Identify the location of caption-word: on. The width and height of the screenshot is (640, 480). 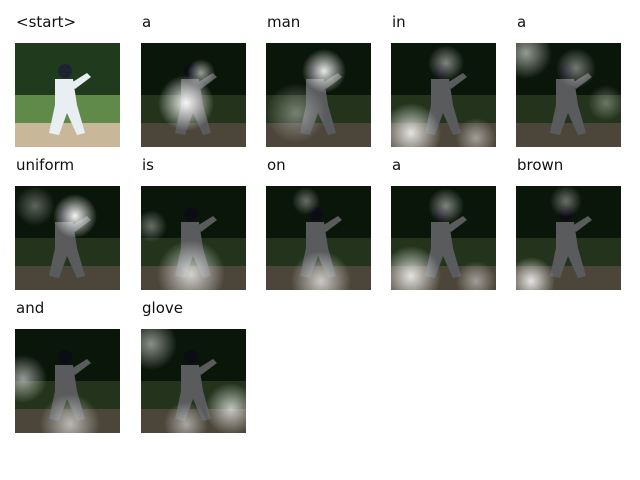
(276, 165).